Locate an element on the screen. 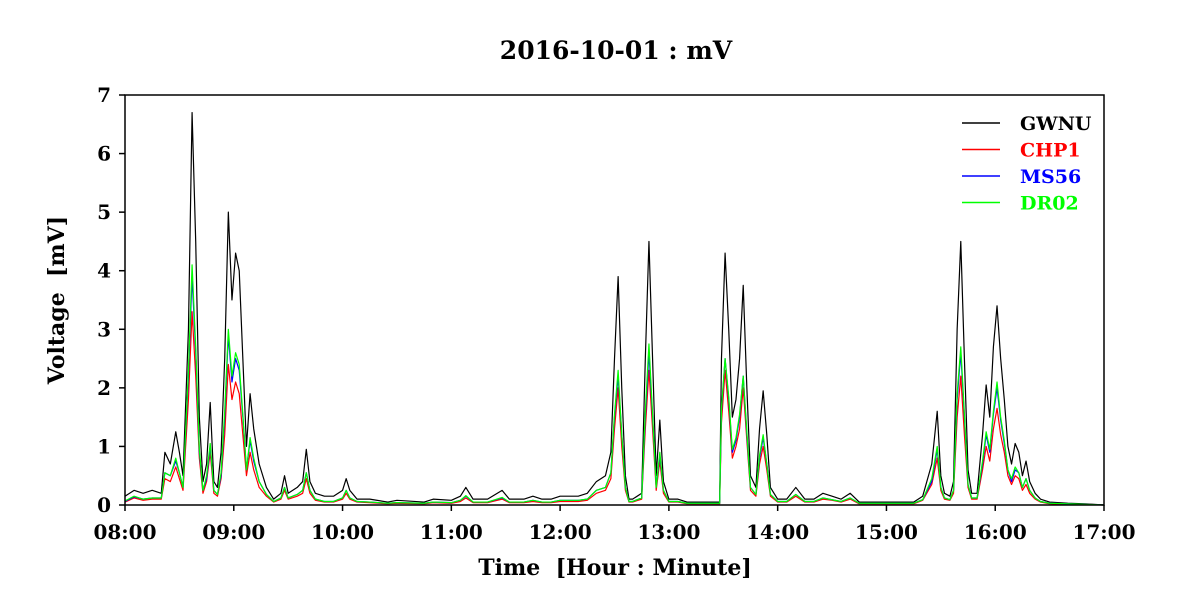 The image size is (1200, 600). y-axis-label: Voltage [mV] is located at coordinates (57, 300).